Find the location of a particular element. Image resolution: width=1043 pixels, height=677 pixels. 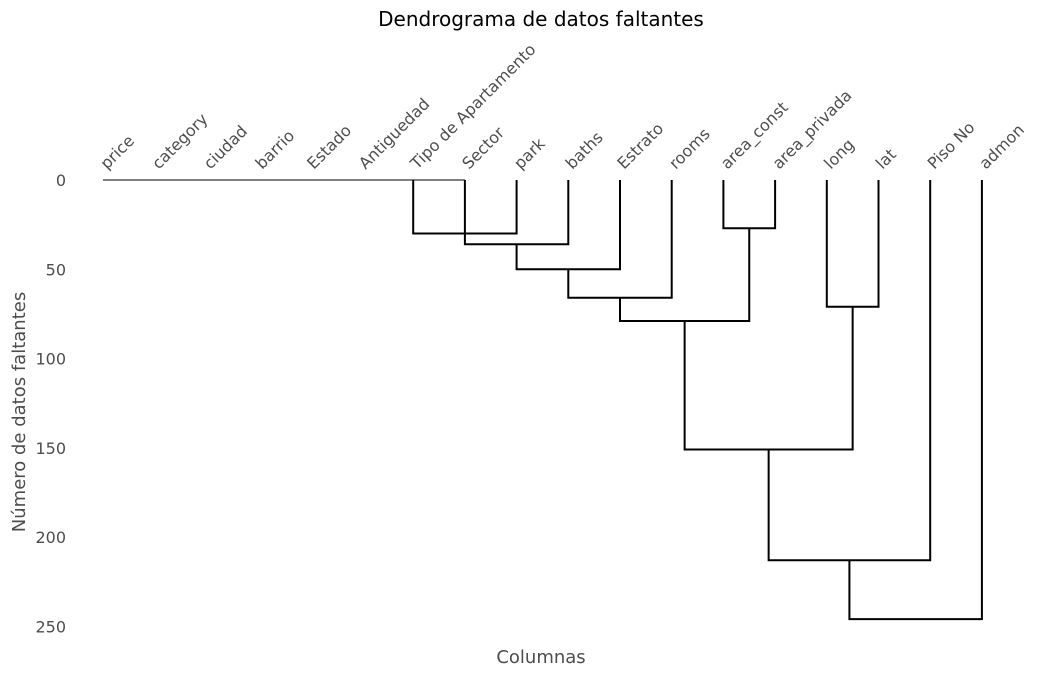

y-tick-label-250: 250 is located at coordinates (50, 626).